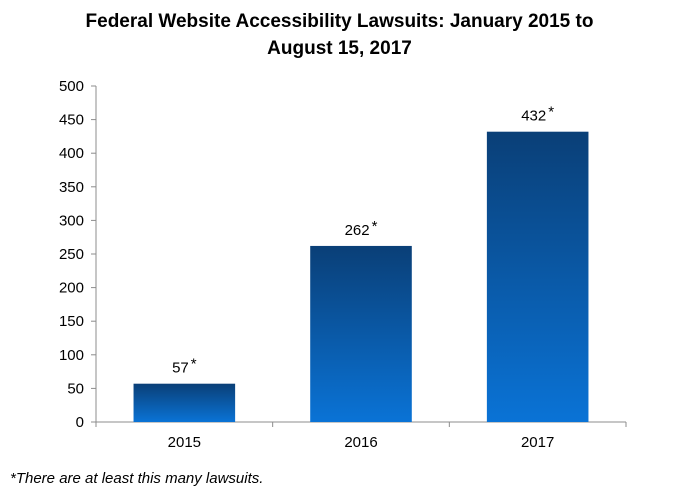 This screenshot has height=497, width=679. What do you see at coordinates (184, 402) in the screenshot?
I see `bar-2015` at bounding box center [184, 402].